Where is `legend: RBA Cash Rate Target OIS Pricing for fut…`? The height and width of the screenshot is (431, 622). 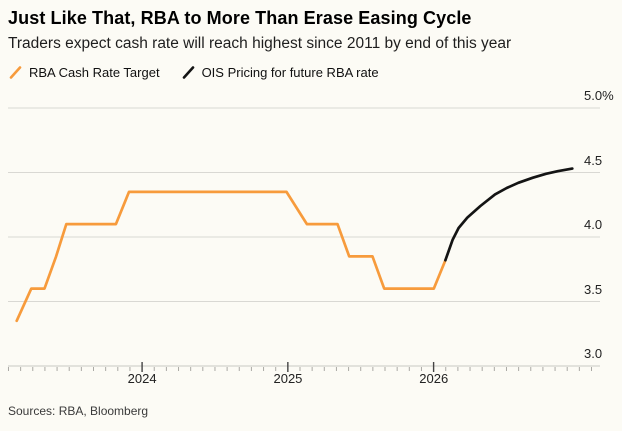 legend: RBA Cash Rate Target OIS Pricing for fut… is located at coordinates (194, 72).